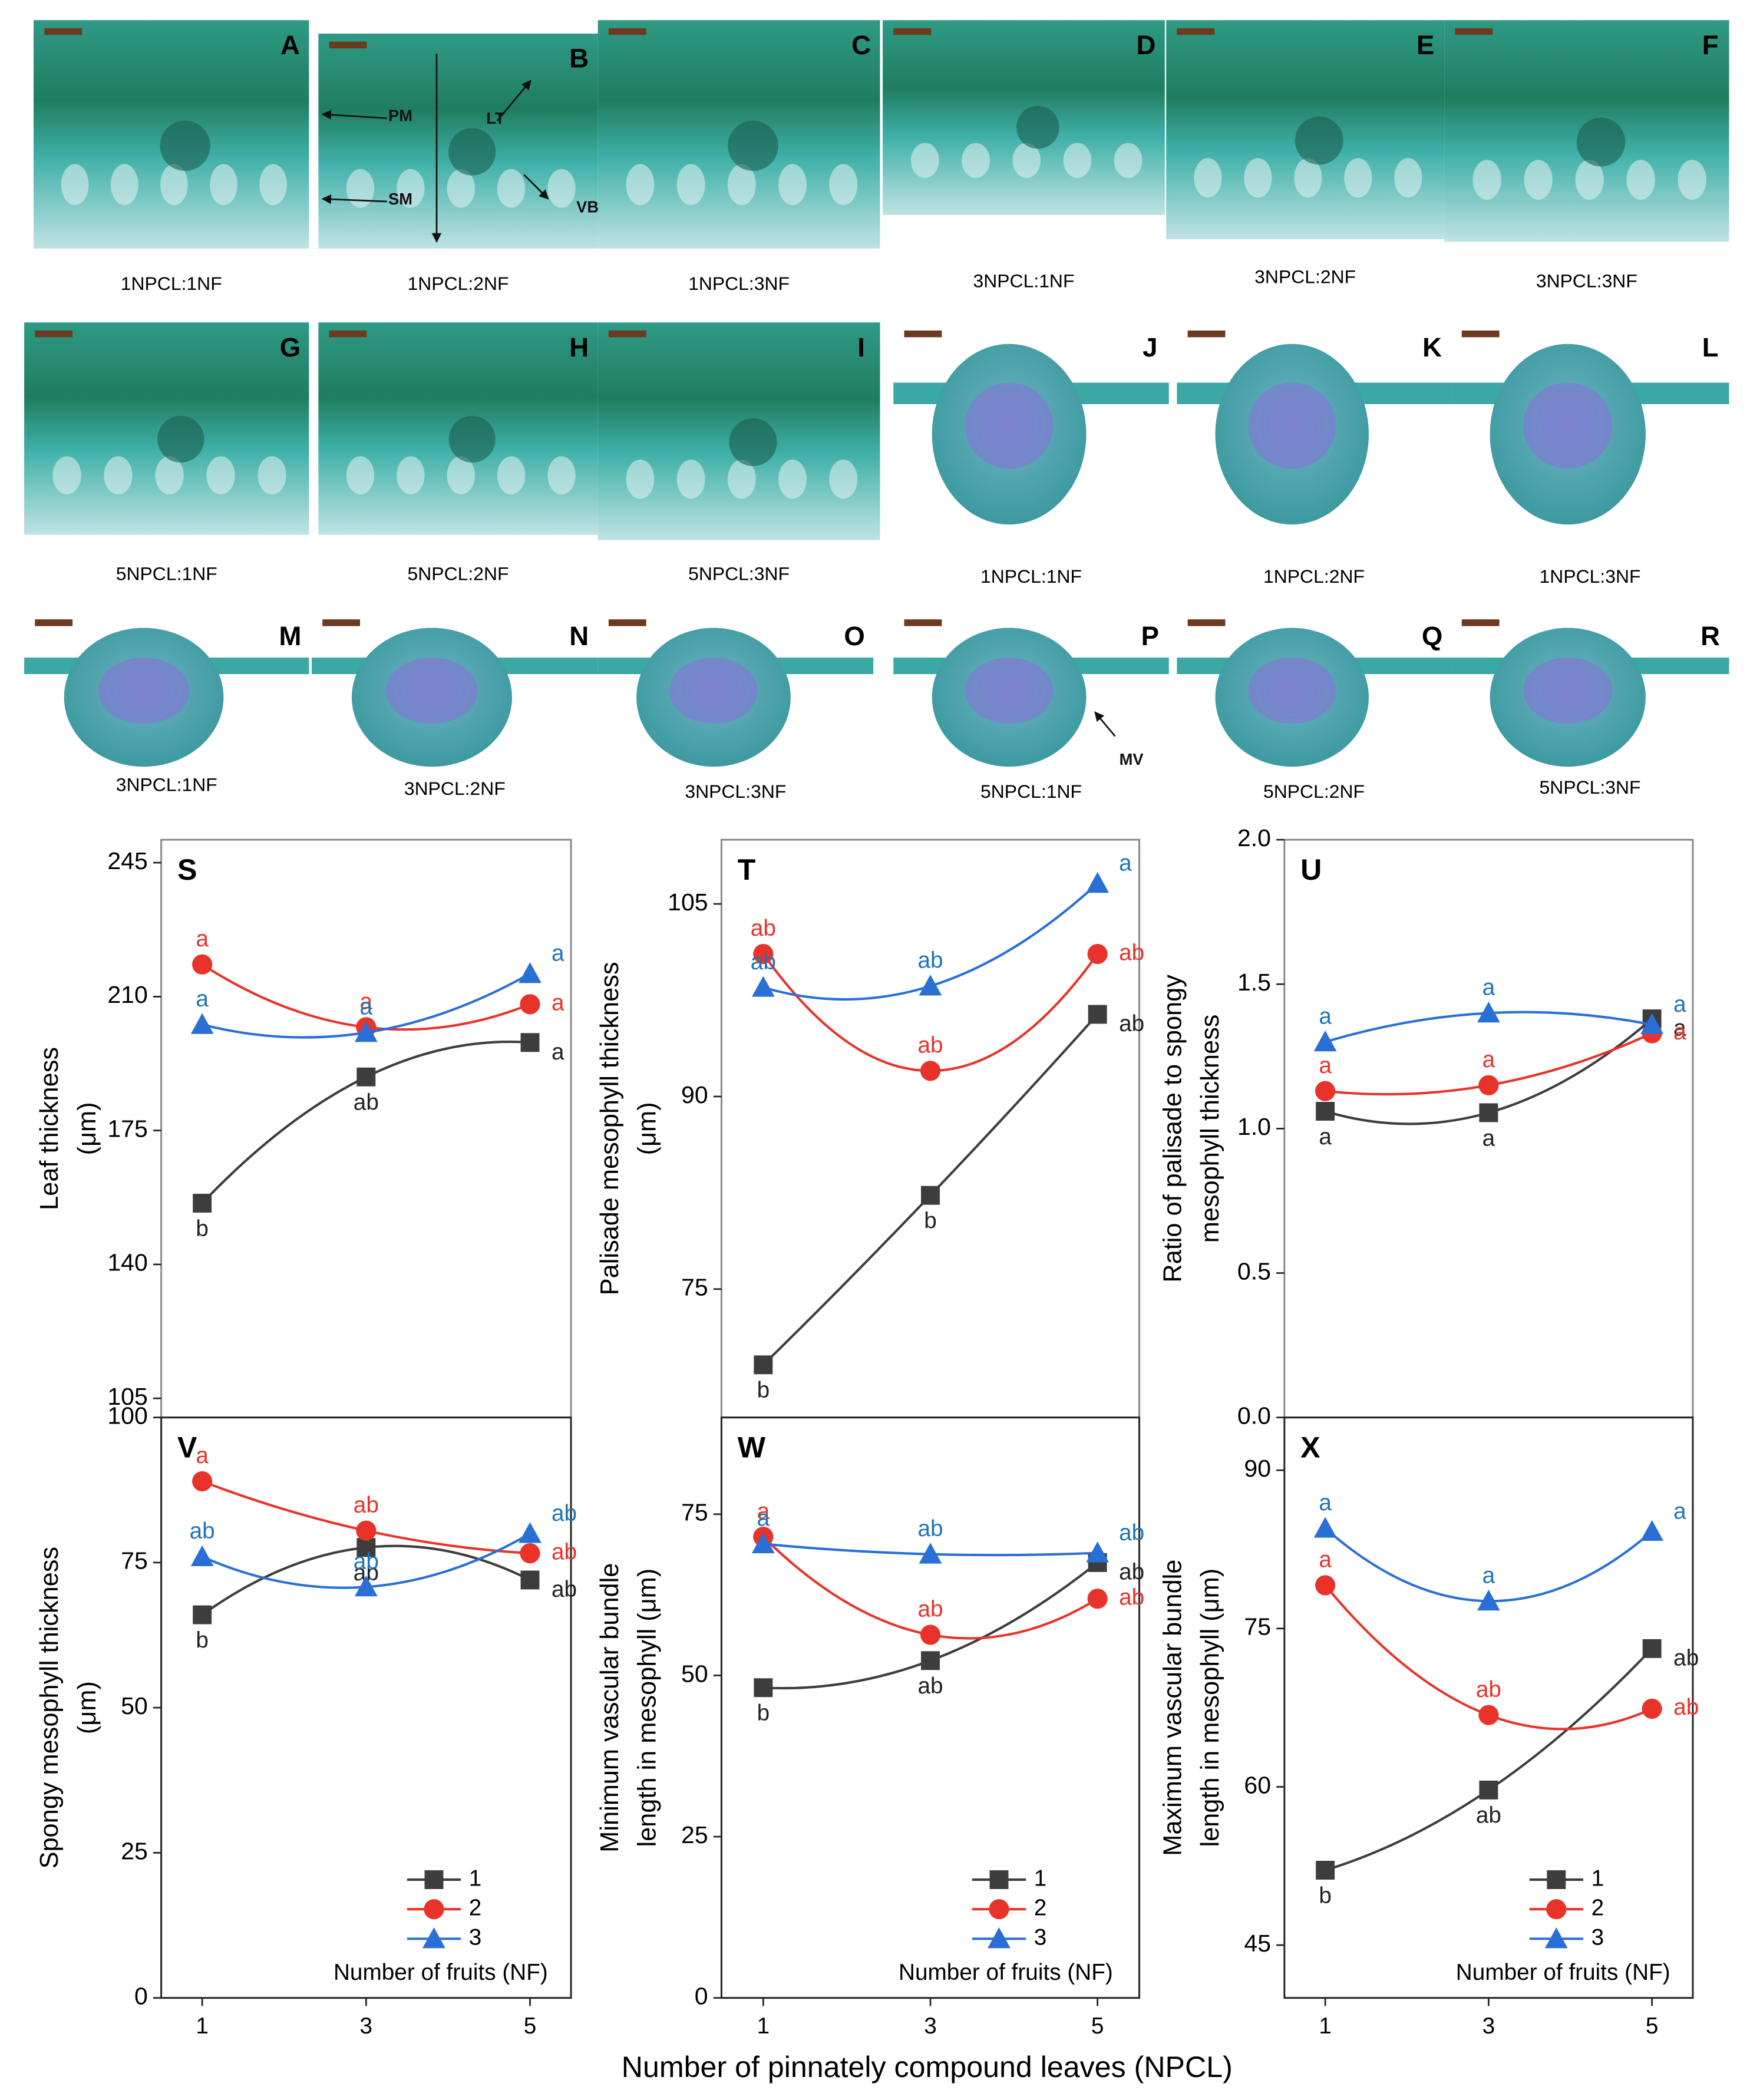 Image resolution: width=1760 pixels, height=2100 pixels. What do you see at coordinates (1254, 1126) in the screenshot?
I see `y-tick-label: 1.0` at bounding box center [1254, 1126].